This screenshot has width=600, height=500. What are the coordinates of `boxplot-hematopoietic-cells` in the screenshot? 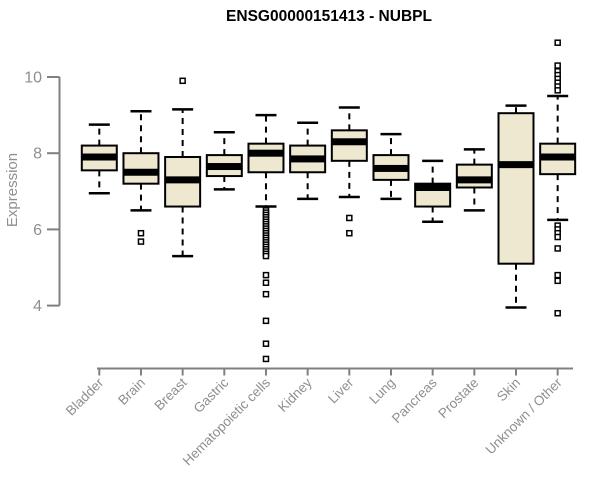 It's located at (266, 238).